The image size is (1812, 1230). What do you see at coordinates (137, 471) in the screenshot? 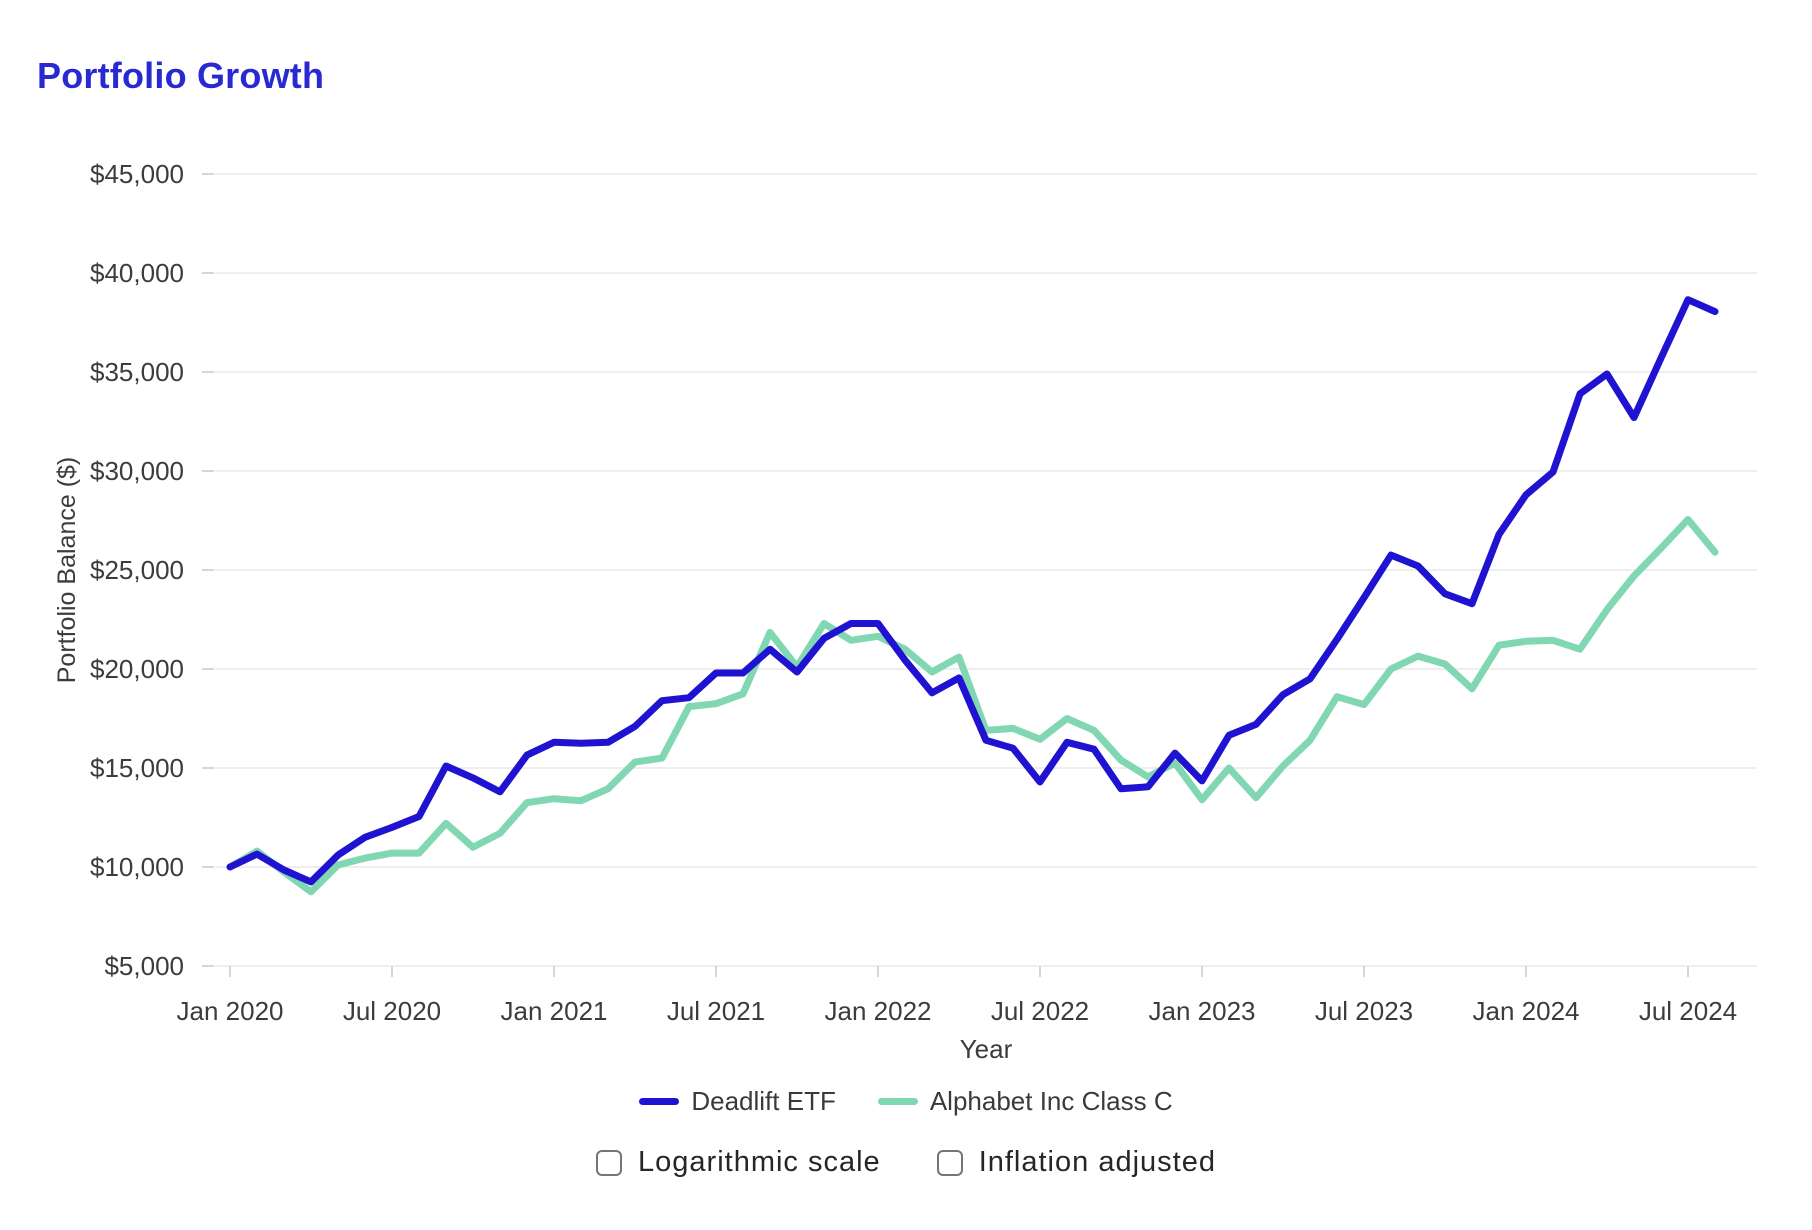
I see `y-axis-tick-label: $30,000` at bounding box center [137, 471].